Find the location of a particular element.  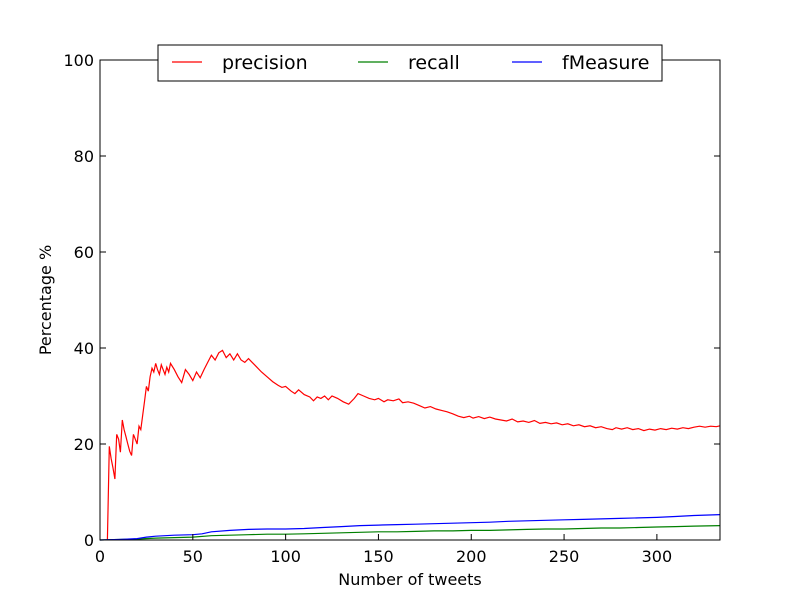

legend-box is located at coordinates (410, 63).